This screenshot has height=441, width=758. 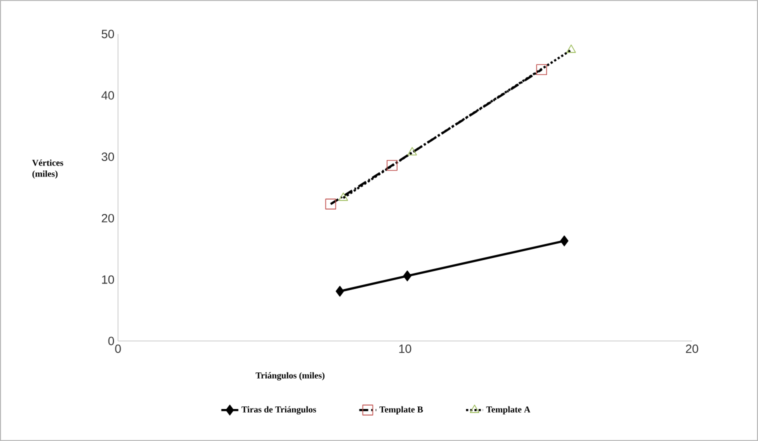 What do you see at coordinates (692, 348) in the screenshot?
I see `x-tick-label: 20` at bounding box center [692, 348].